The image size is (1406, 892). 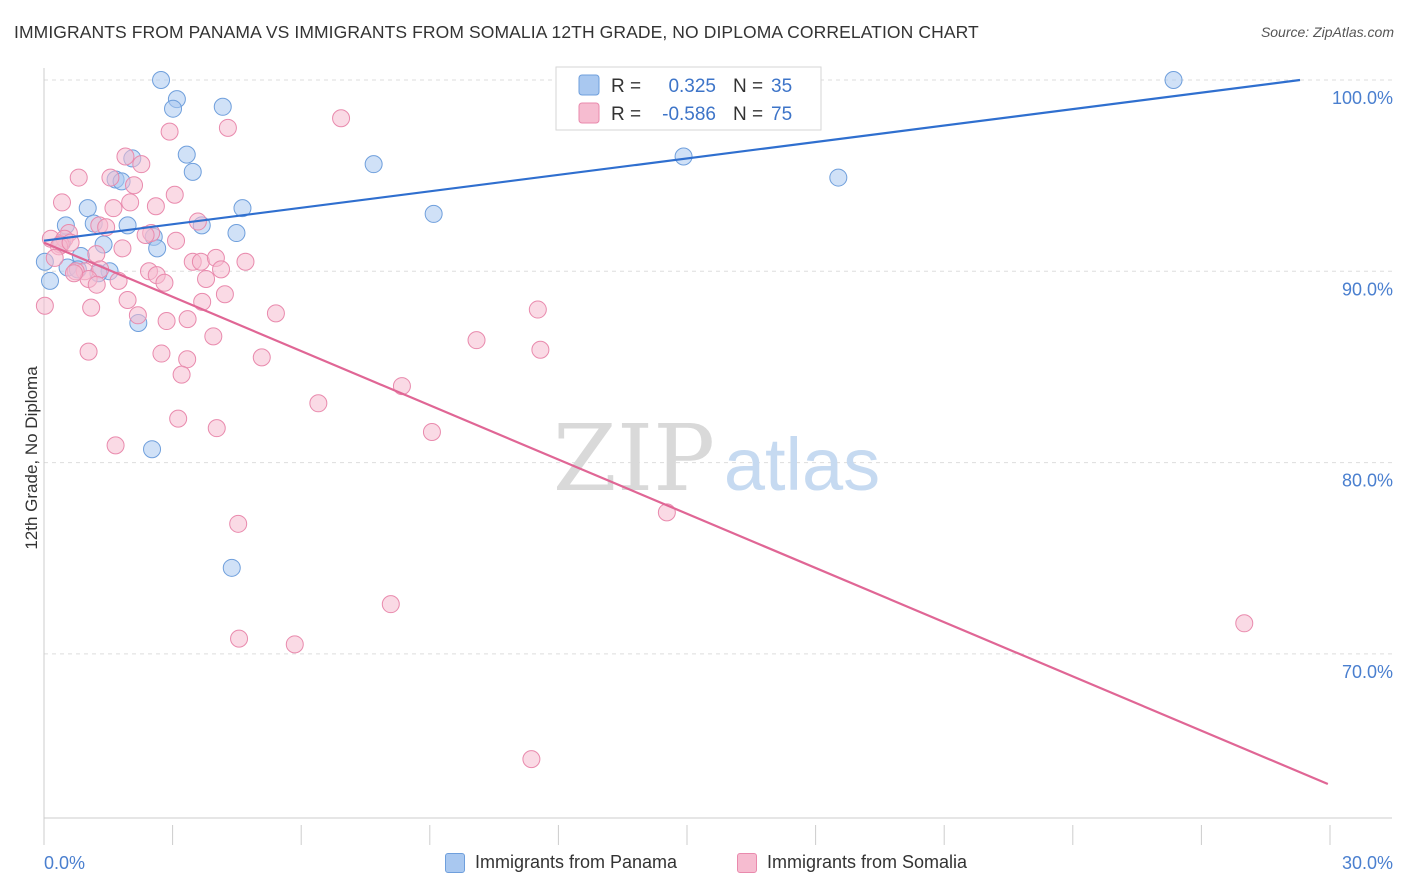 What do you see at coordinates (689, 114) in the screenshot?
I see `legend-r-value-somalia: -0.586` at bounding box center [689, 114].